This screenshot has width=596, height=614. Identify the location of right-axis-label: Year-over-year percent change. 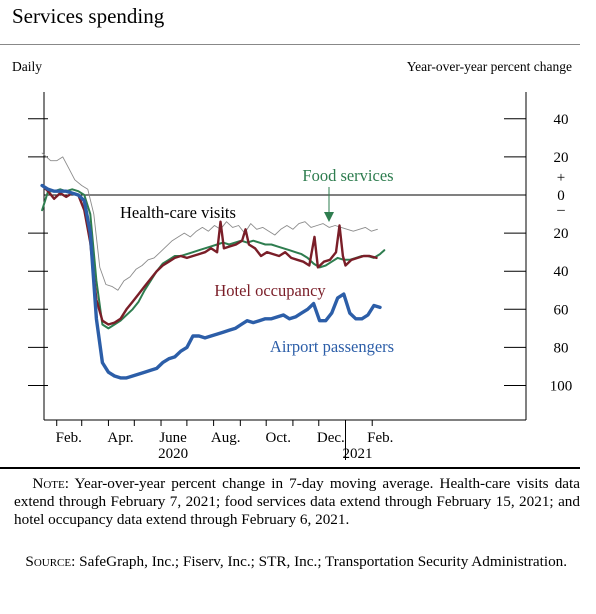
(489, 66).